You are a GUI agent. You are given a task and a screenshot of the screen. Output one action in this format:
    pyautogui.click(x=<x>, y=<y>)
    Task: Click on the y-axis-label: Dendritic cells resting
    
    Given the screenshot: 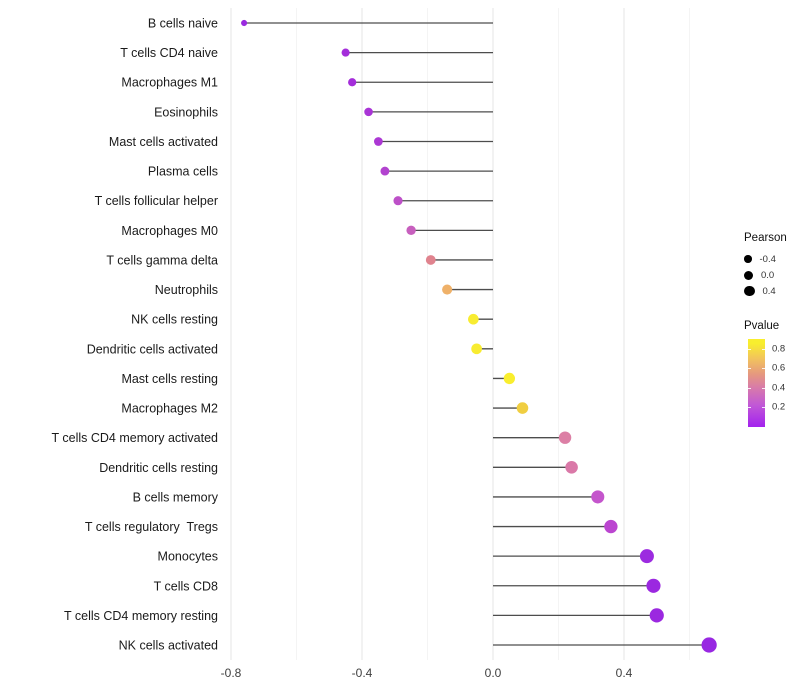 What is the action you would take?
    pyautogui.click(x=158, y=468)
    